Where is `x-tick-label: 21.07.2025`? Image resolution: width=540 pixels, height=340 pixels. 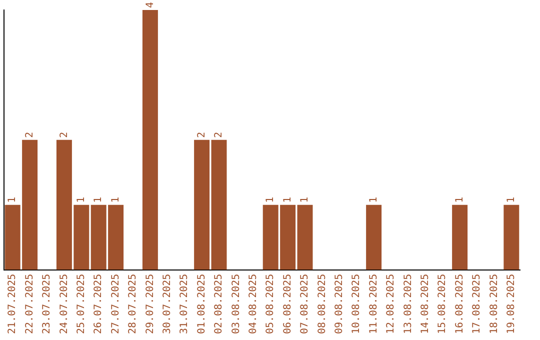
x-tick-label: 21.07.2025 is located at coordinates (12, 304).